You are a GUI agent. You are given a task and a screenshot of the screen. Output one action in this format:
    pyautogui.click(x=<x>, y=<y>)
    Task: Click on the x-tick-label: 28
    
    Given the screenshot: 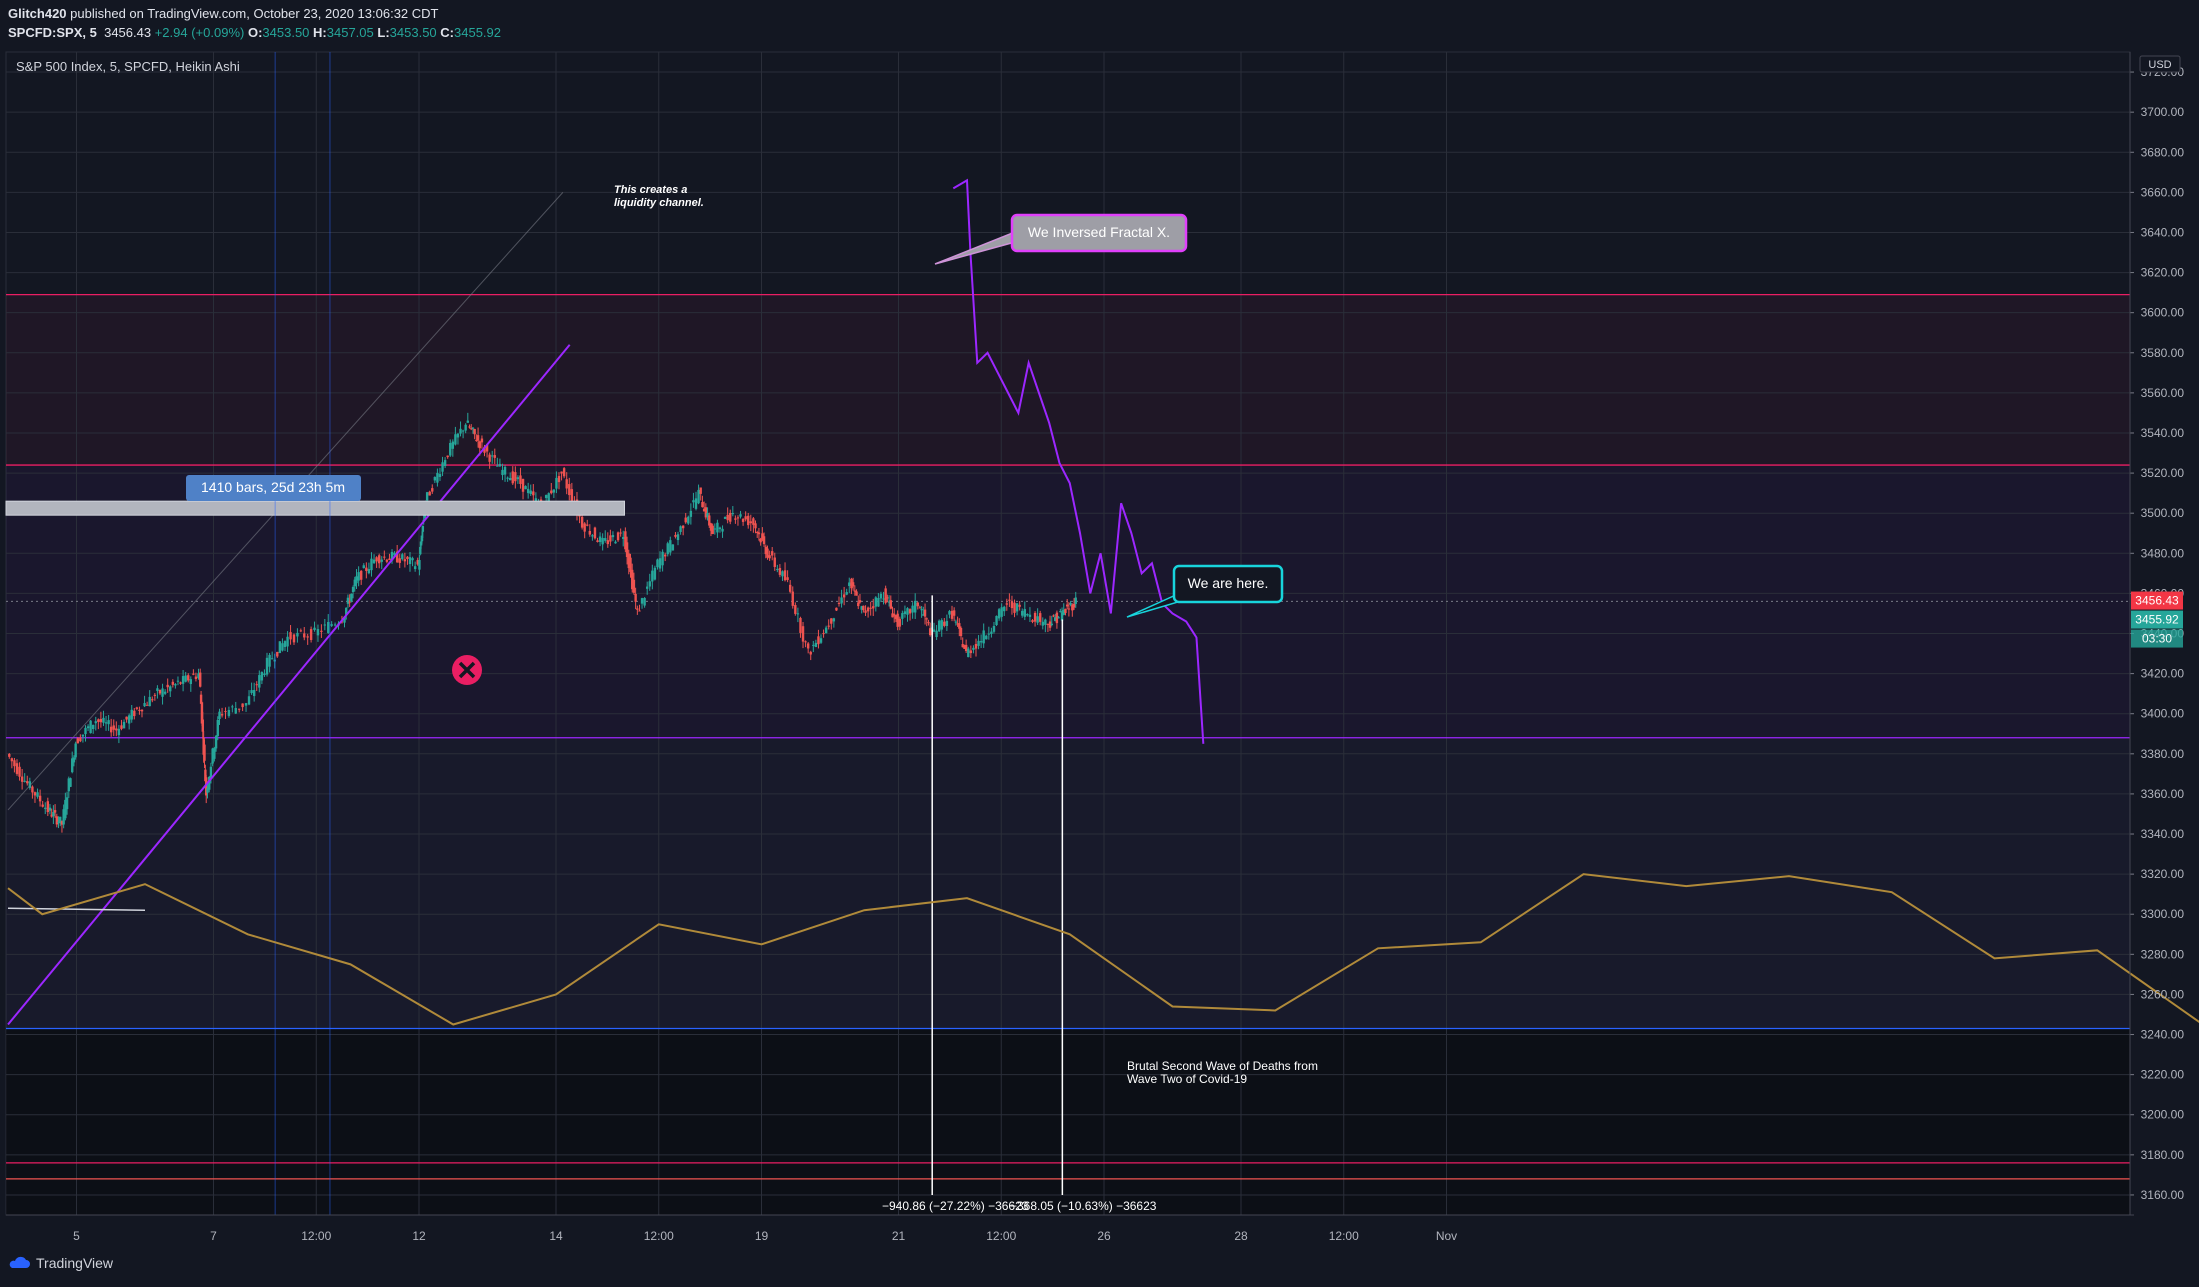 What is the action you would take?
    pyautogui.click(x=1241, y=1236)
    